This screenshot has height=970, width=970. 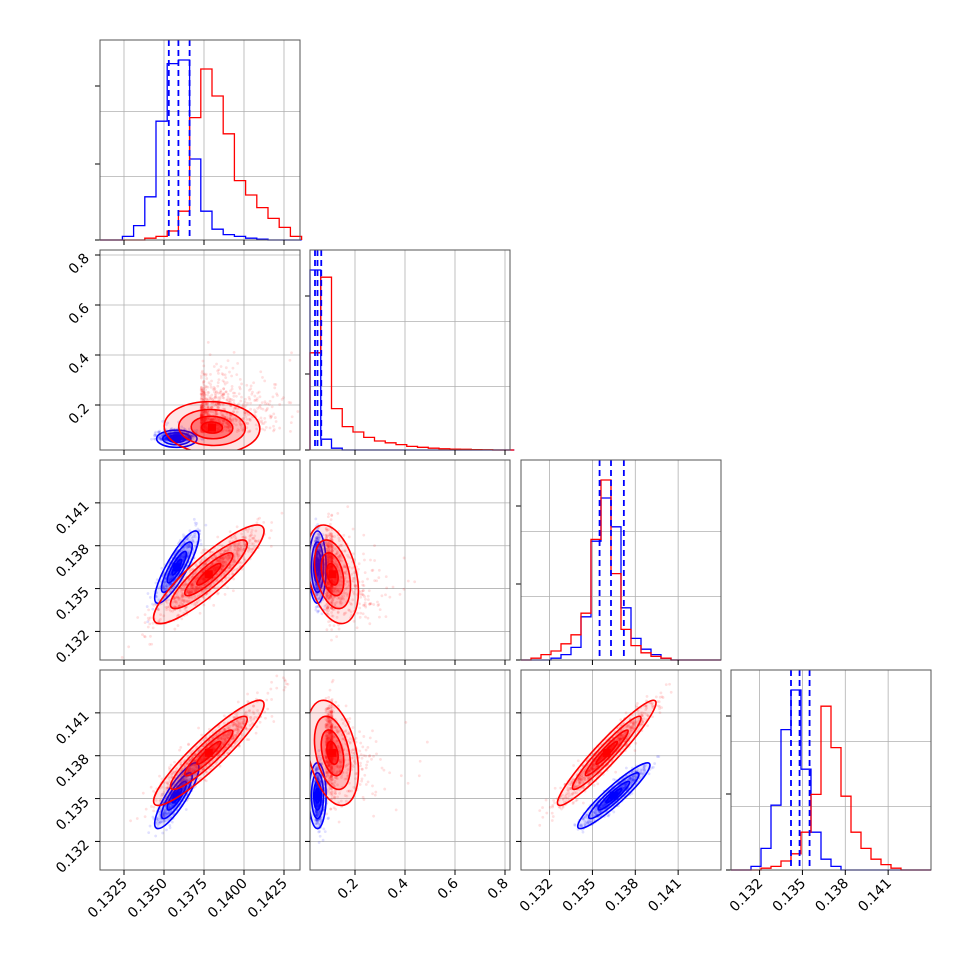 What do you see at coordinates (622, 896) in the screenshot?
I see `x-tick-label-2-2: 0.138` at bounding box center [622, 896].